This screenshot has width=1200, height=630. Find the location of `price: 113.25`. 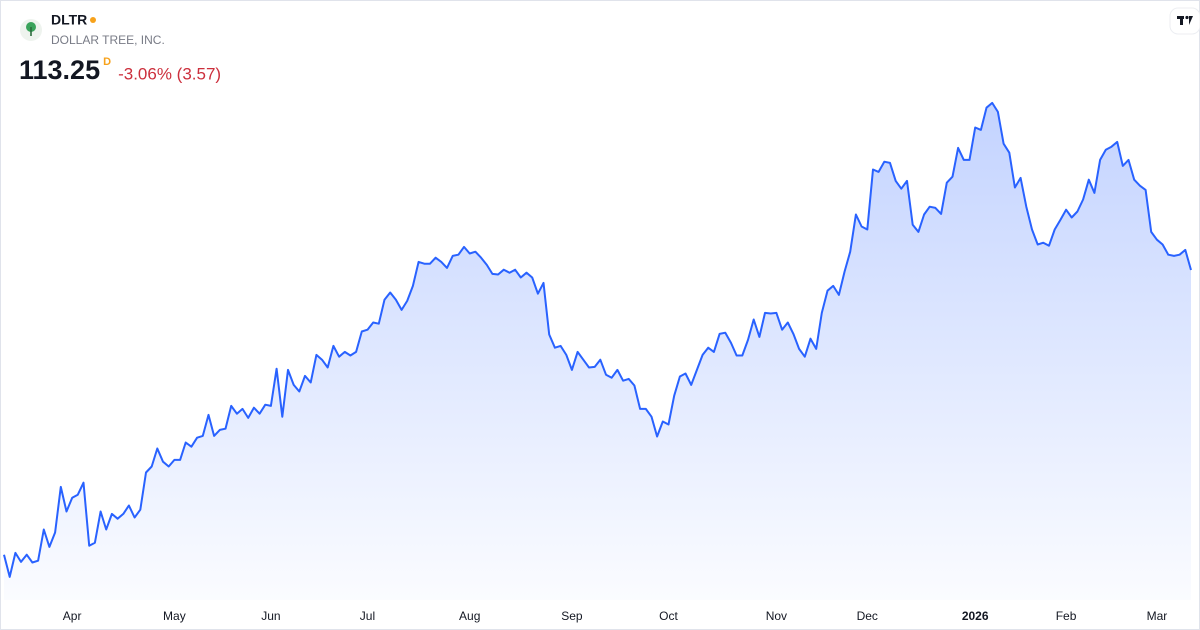

price: 113.25 is located at coordinates (59, 70).